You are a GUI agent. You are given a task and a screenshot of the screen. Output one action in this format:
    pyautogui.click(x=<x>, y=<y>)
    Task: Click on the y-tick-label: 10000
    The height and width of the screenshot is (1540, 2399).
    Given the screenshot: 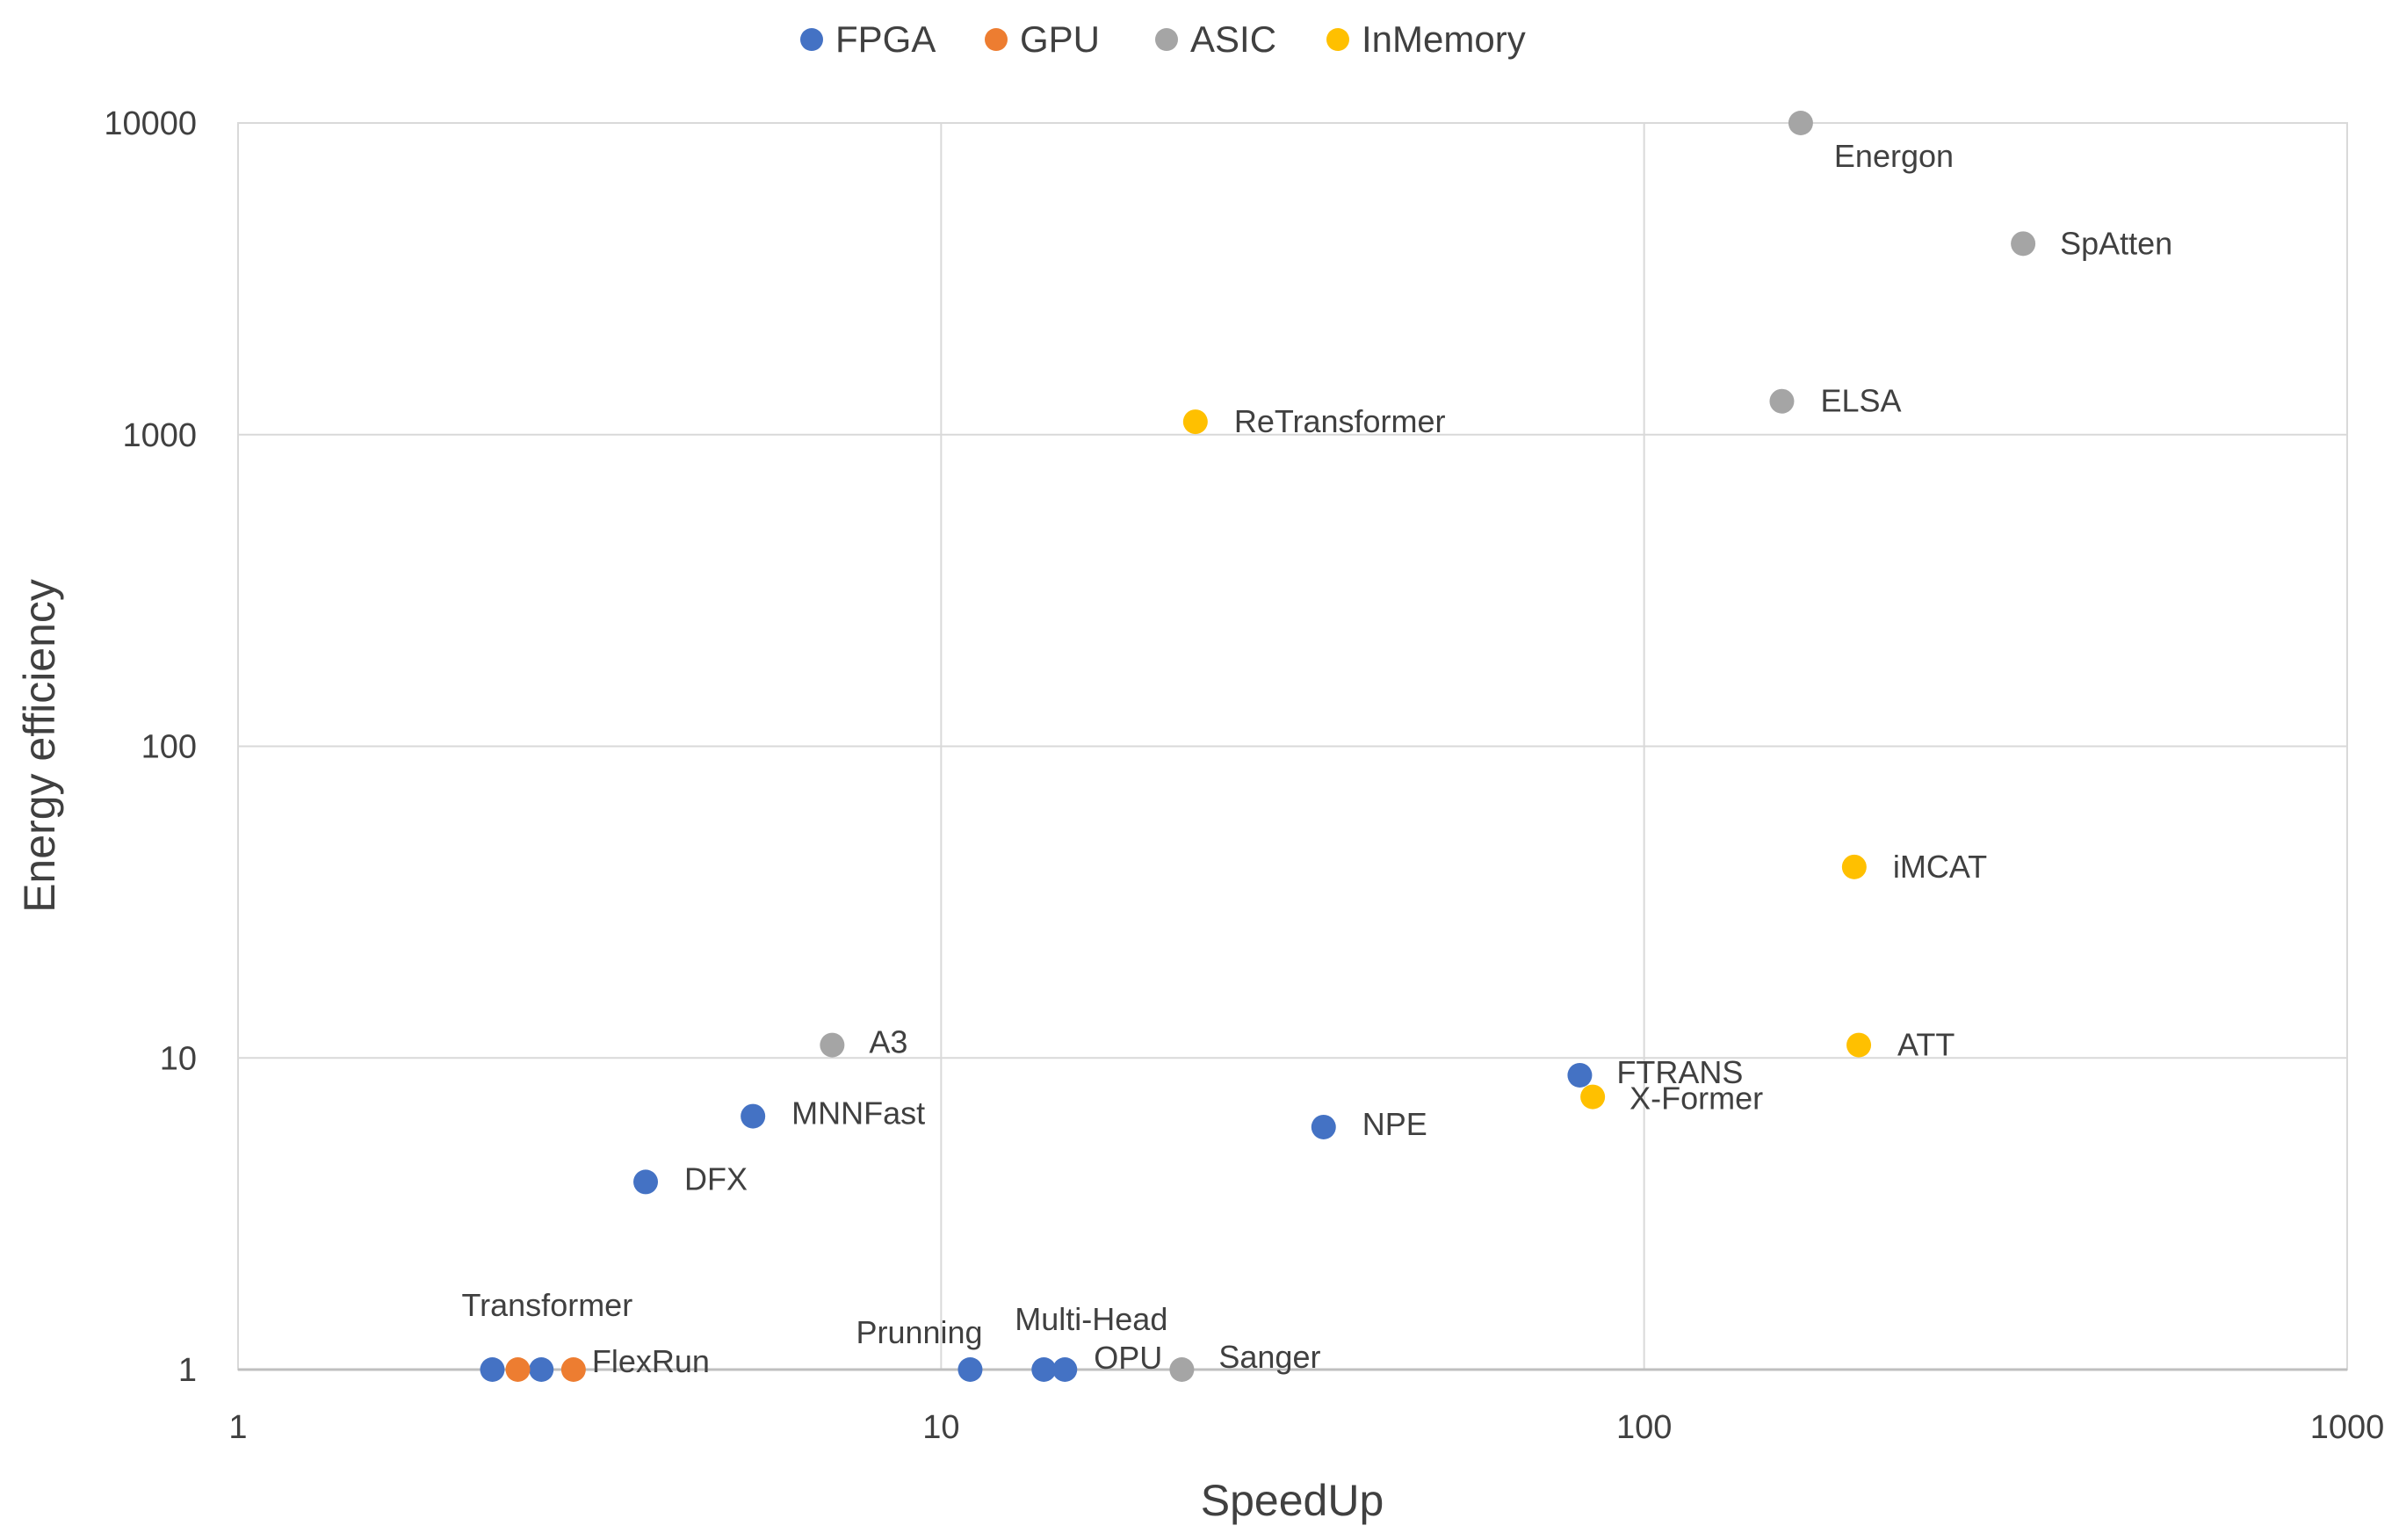 What is the action you would take?
    pyautogui.click(x=150, y=124)
    